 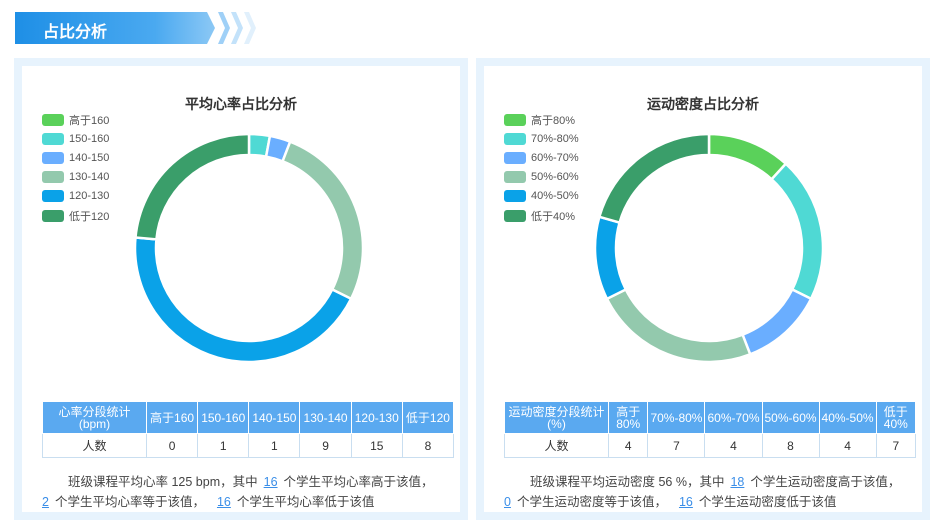 I want to click on legend-label: 40%-50%, so click(x=555, y=196).